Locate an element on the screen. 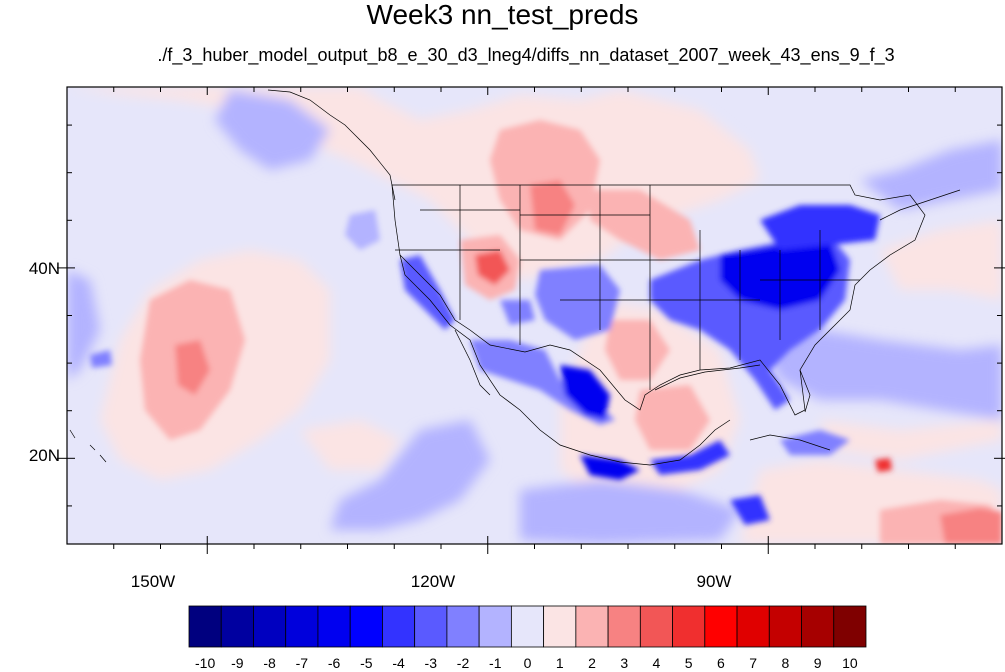  lat-label-20n: 20N is located at coordinates (44, 455).